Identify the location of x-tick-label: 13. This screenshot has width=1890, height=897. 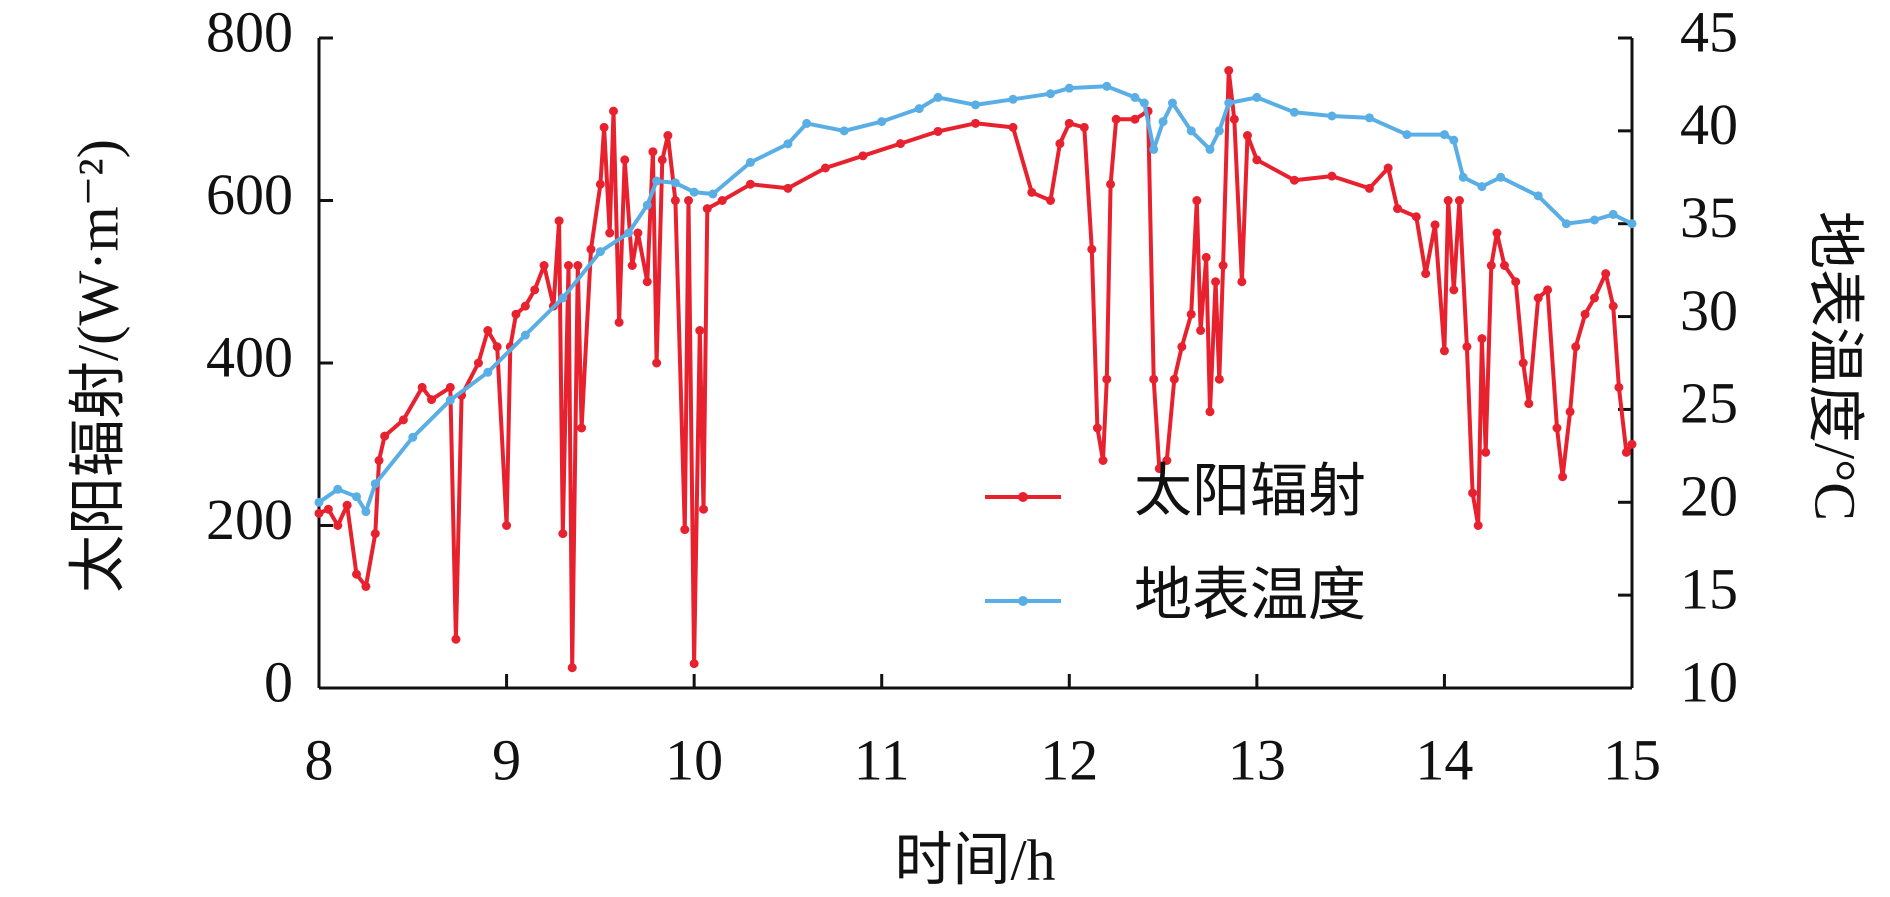
(1257, 759).